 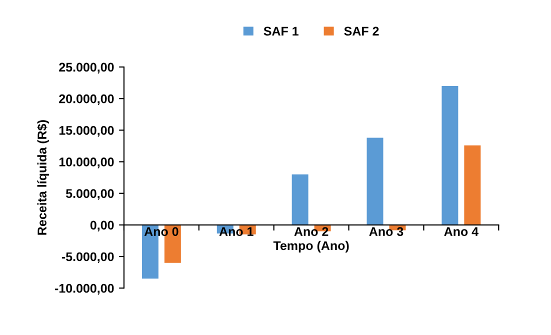 I want to click on y-tick-label: 10.000,00, so click(x=86, y=163).